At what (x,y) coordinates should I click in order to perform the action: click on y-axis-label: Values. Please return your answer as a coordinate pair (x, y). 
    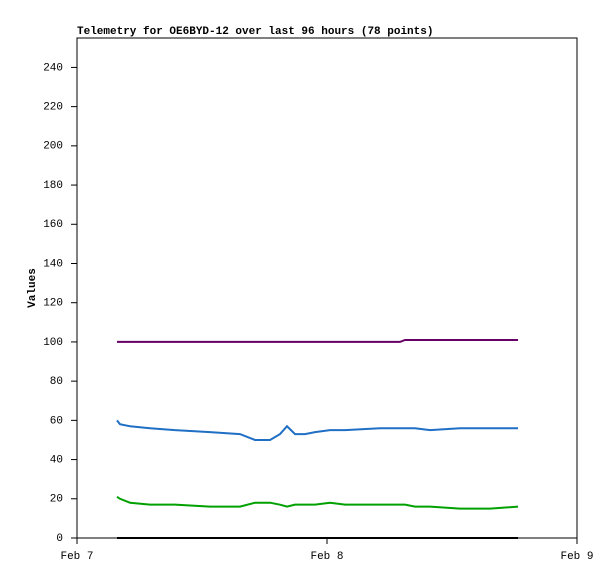
    Looking at the image, I should click on (33, 288).